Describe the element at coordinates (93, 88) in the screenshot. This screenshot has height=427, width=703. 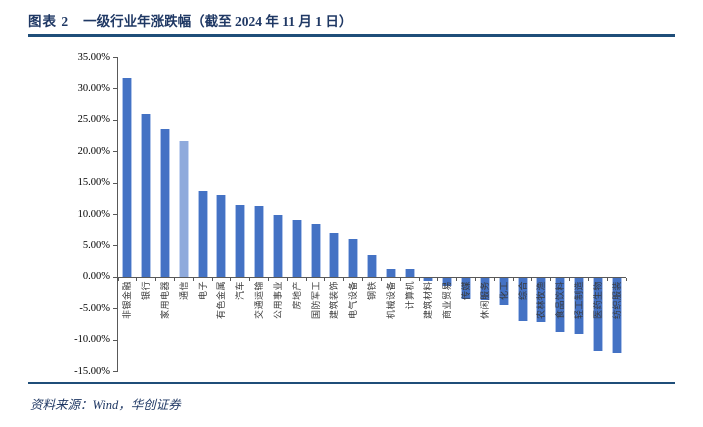
I see `y-tick-label: 30.00%` at that location.